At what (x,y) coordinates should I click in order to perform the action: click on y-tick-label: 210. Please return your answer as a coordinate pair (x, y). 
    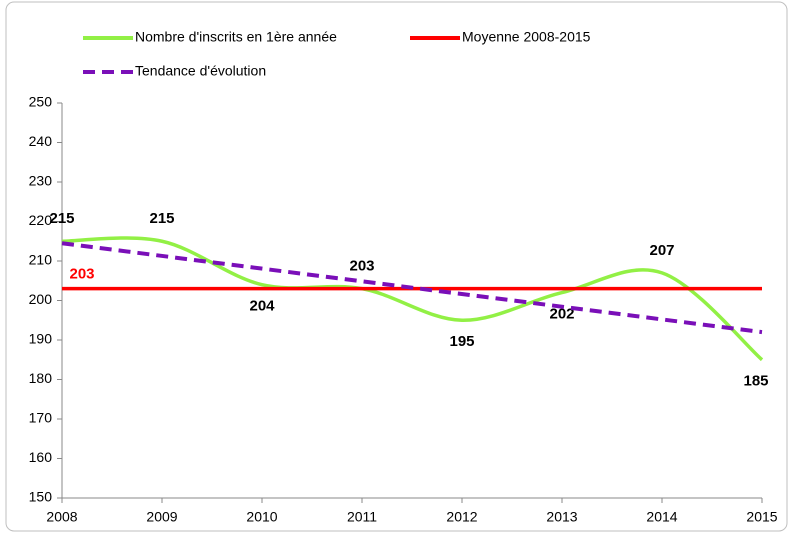
    Looking at the image, I should click on (41, 260).